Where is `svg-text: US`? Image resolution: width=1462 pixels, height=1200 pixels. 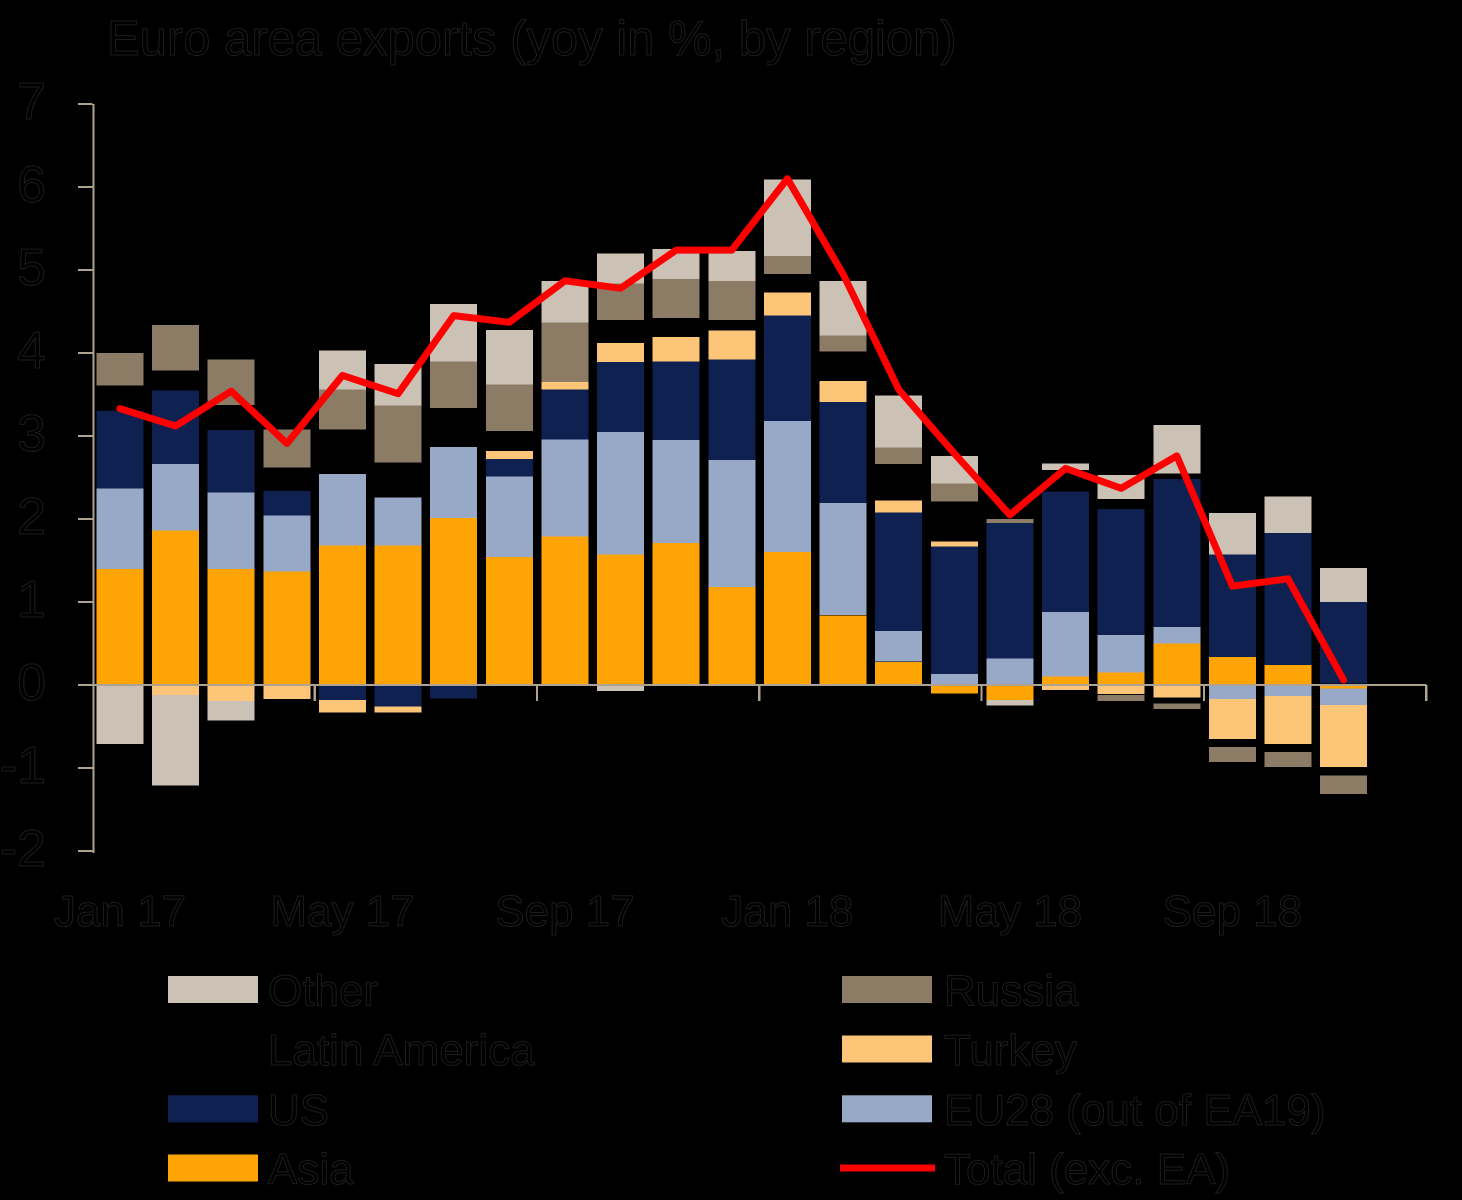 svg-text: US is located at coordinates (298, 1110).